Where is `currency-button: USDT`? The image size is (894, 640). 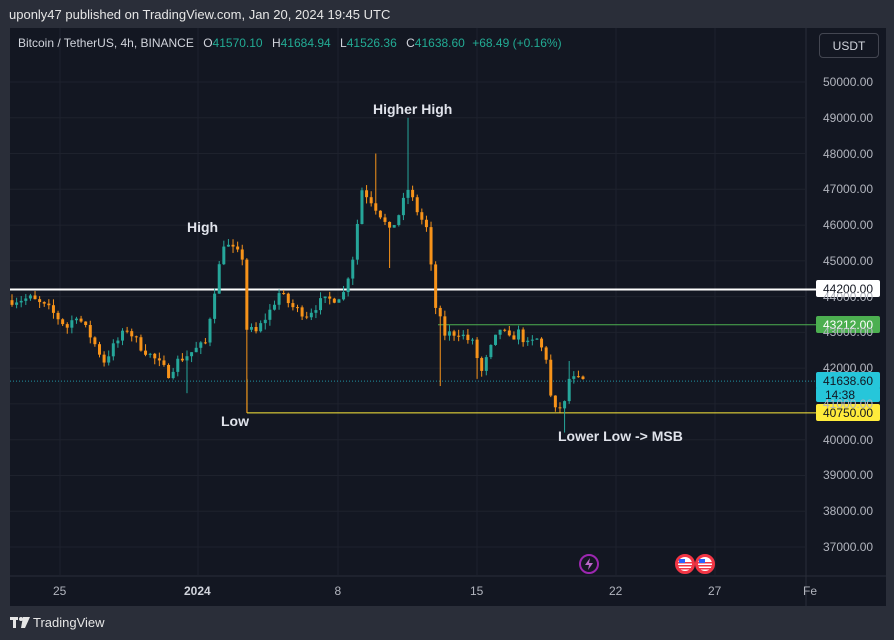
currency-button: USDT is located at coordinates (849, 45).